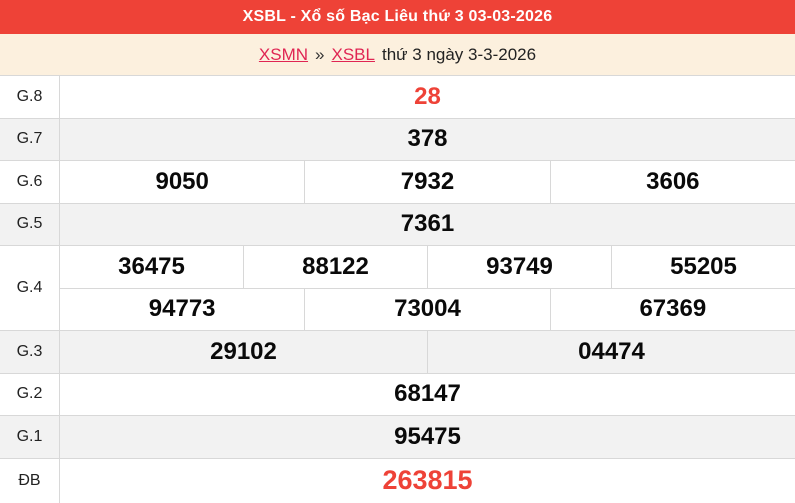  I want to click on prize-number-g3-2: 04474, so click(611, 351).